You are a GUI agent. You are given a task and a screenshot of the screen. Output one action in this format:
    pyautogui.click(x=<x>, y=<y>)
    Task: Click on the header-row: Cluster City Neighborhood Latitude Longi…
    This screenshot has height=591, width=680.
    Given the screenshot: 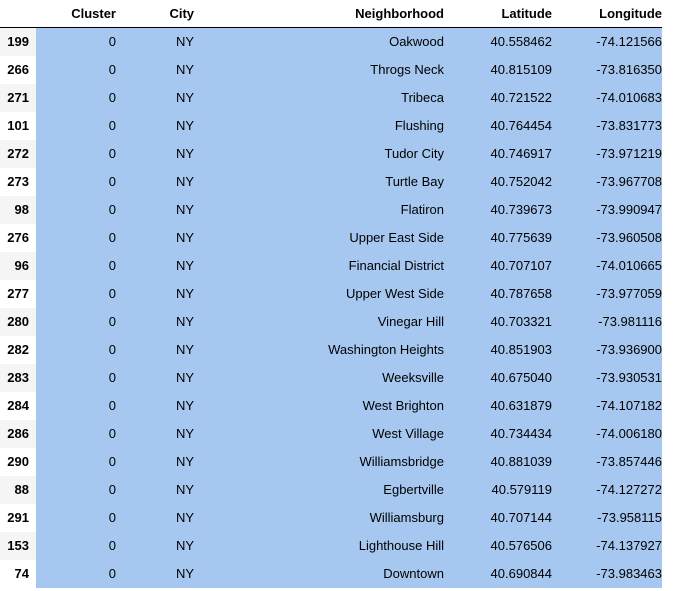 What is the action you would take?
    pyautogui.click(x=331, y=14)
    